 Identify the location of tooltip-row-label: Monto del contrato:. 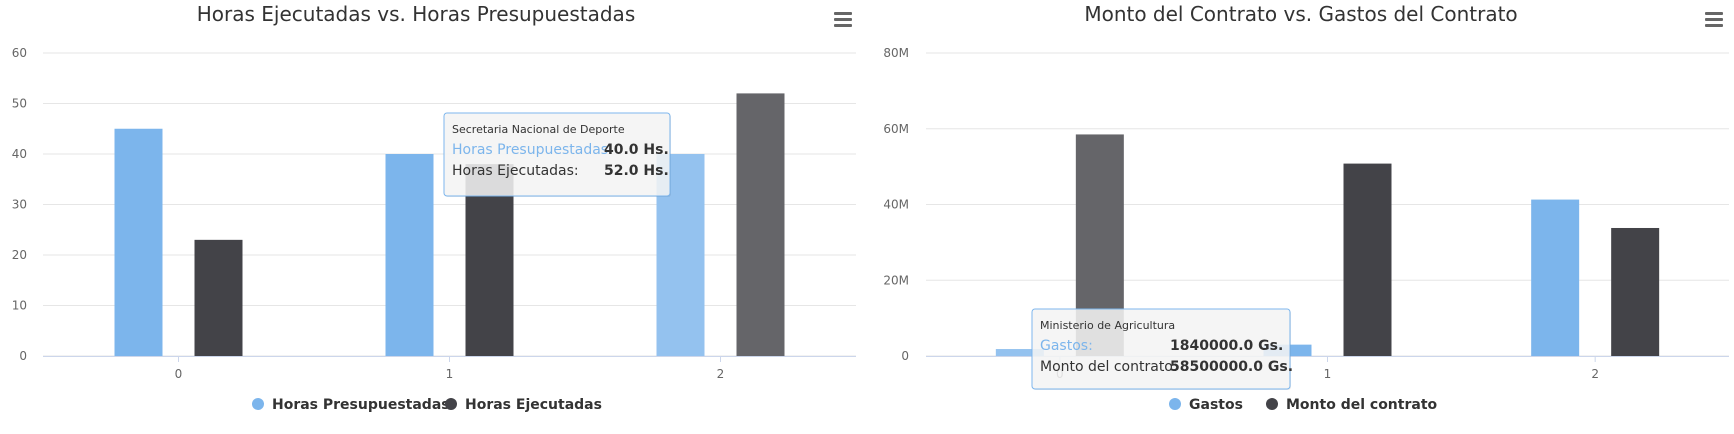
(1109, 367).